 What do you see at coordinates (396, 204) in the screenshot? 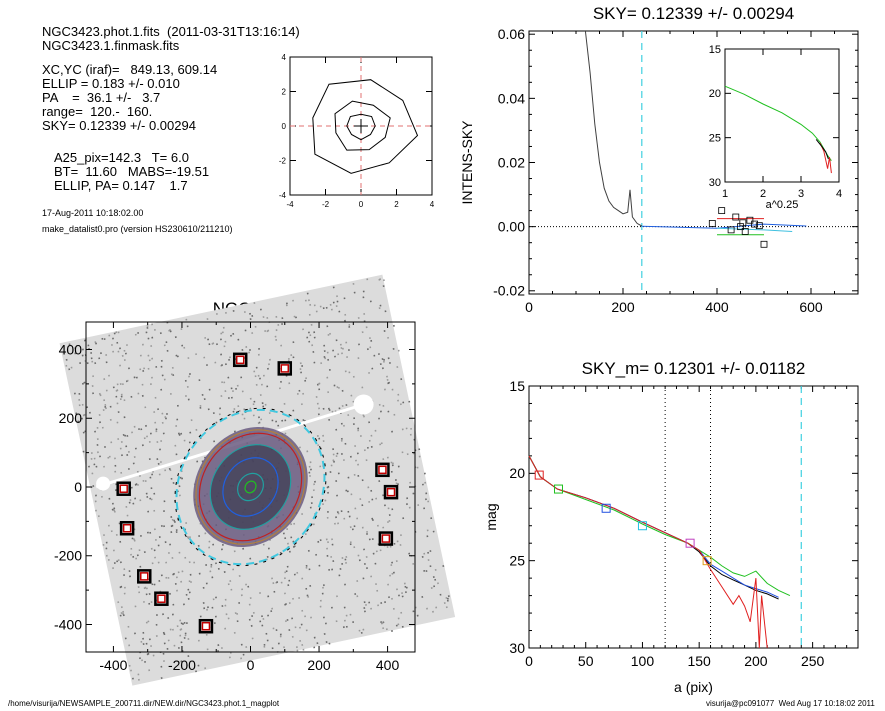
I see `x-tick-label: 2` at bounding box center [396, 204].